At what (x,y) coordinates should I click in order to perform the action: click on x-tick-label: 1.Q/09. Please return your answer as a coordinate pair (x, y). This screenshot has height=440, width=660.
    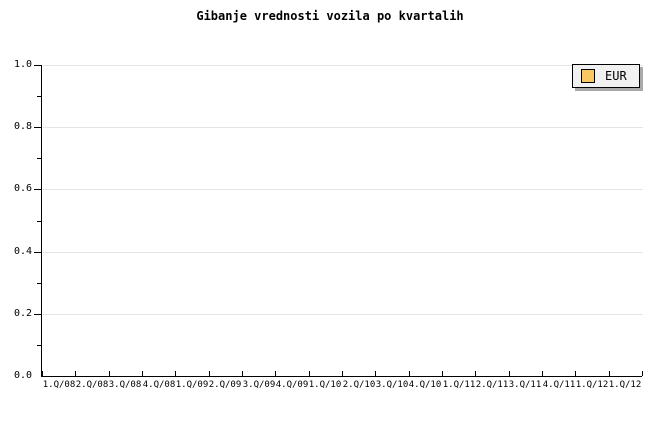
    Looking at the image, I should click on (192, 385).